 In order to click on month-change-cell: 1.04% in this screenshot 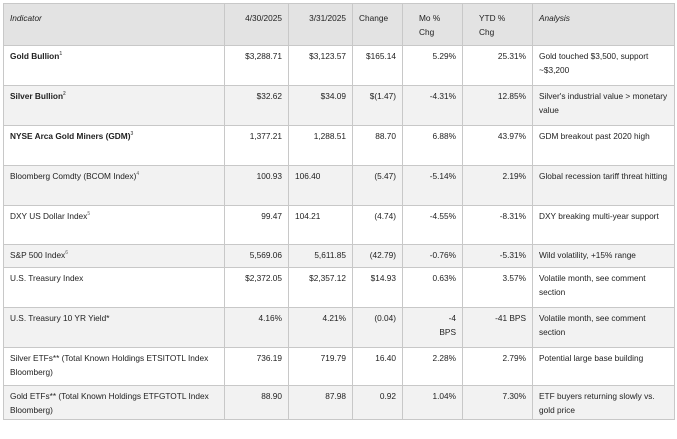, I will do `click(432, 402)`.